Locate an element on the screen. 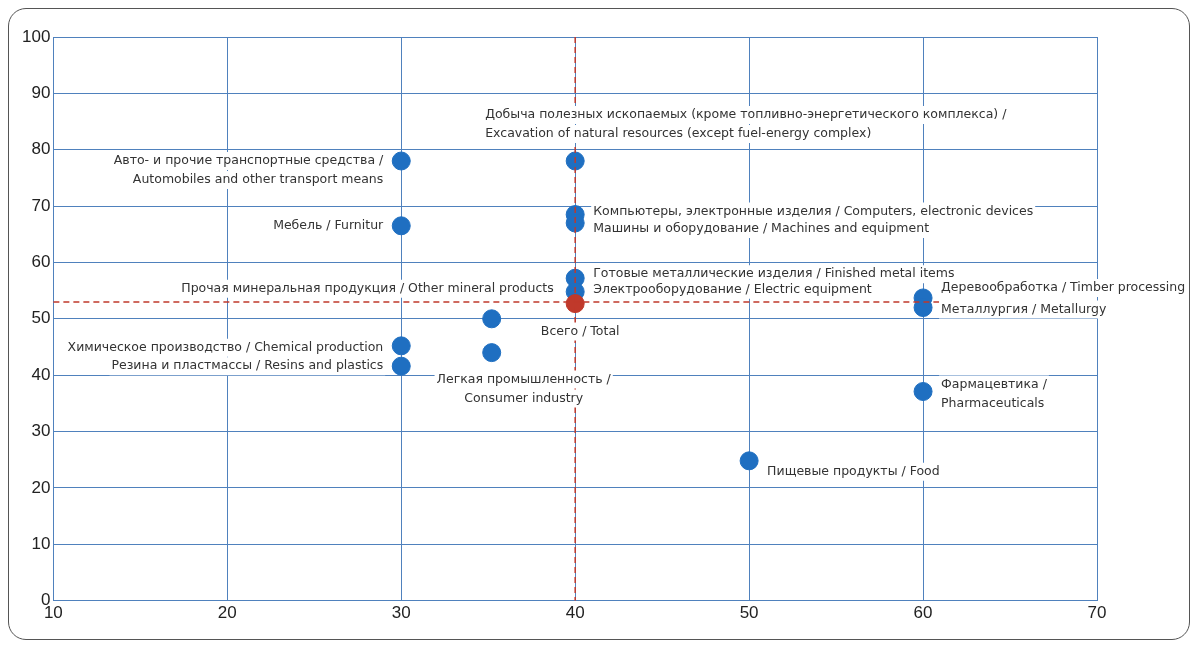  annotation: Фармацевтика / Pharmaceuticals is located at coordinates (994, 392).